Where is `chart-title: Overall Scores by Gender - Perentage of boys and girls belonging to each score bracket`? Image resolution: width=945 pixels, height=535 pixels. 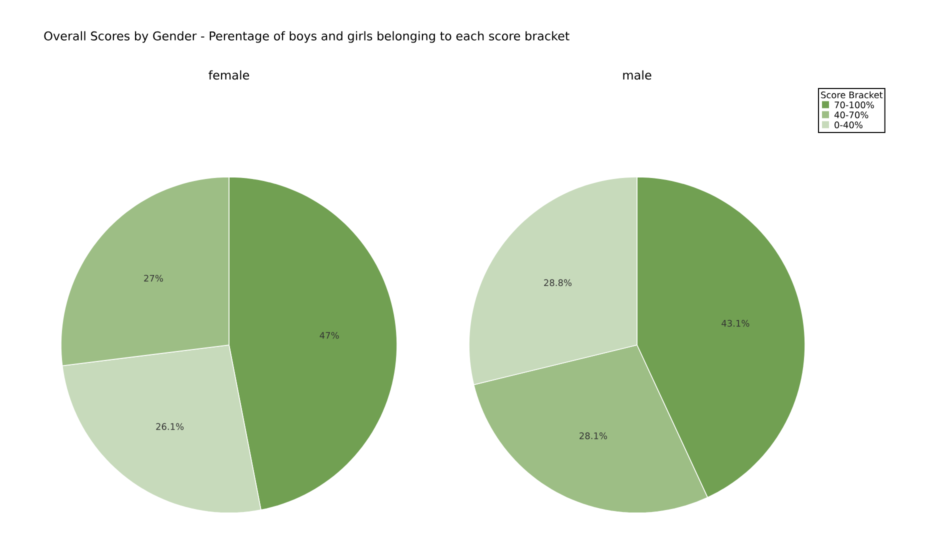 chart-title: Overall Scores by Gender - Perentage of boys and girls belonging to each score bracket is located at coordinates (307, 37).